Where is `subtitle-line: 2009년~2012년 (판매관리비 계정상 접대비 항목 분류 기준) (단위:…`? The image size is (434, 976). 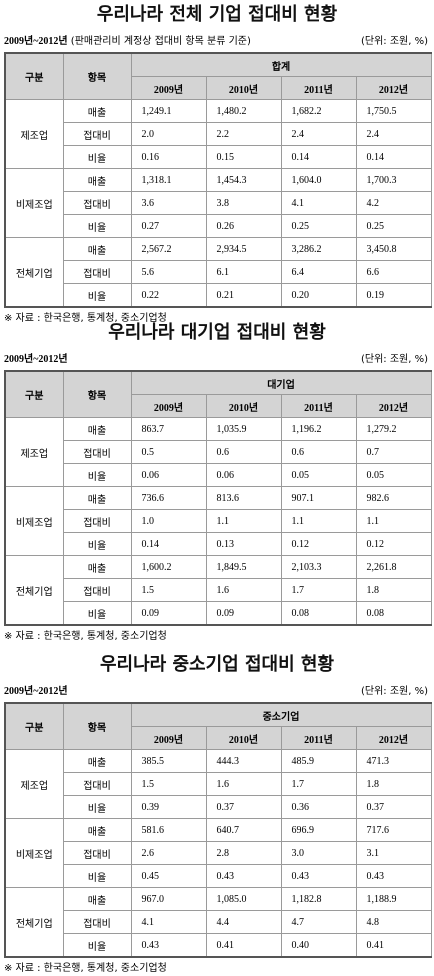
subtitle-line: 2009년~2012년 (판매관리비 계정상 접대비 항목 분류 기준) (단위:… is located at coordinates (217, 42).